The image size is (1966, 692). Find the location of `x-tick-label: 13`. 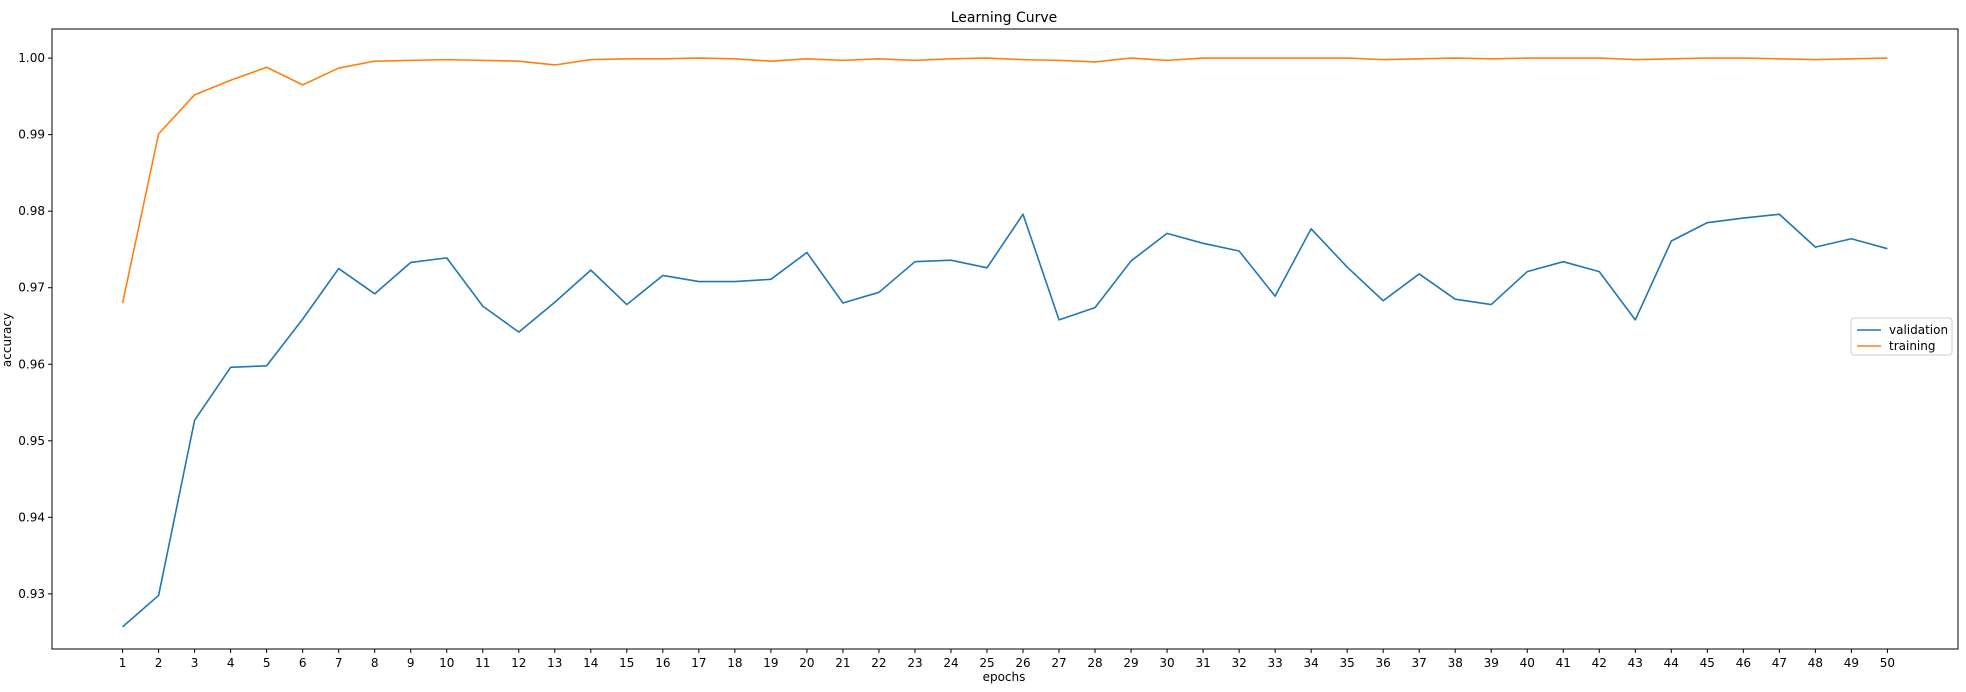

x-tick-label: 13 is located at coordinates (554, 663).